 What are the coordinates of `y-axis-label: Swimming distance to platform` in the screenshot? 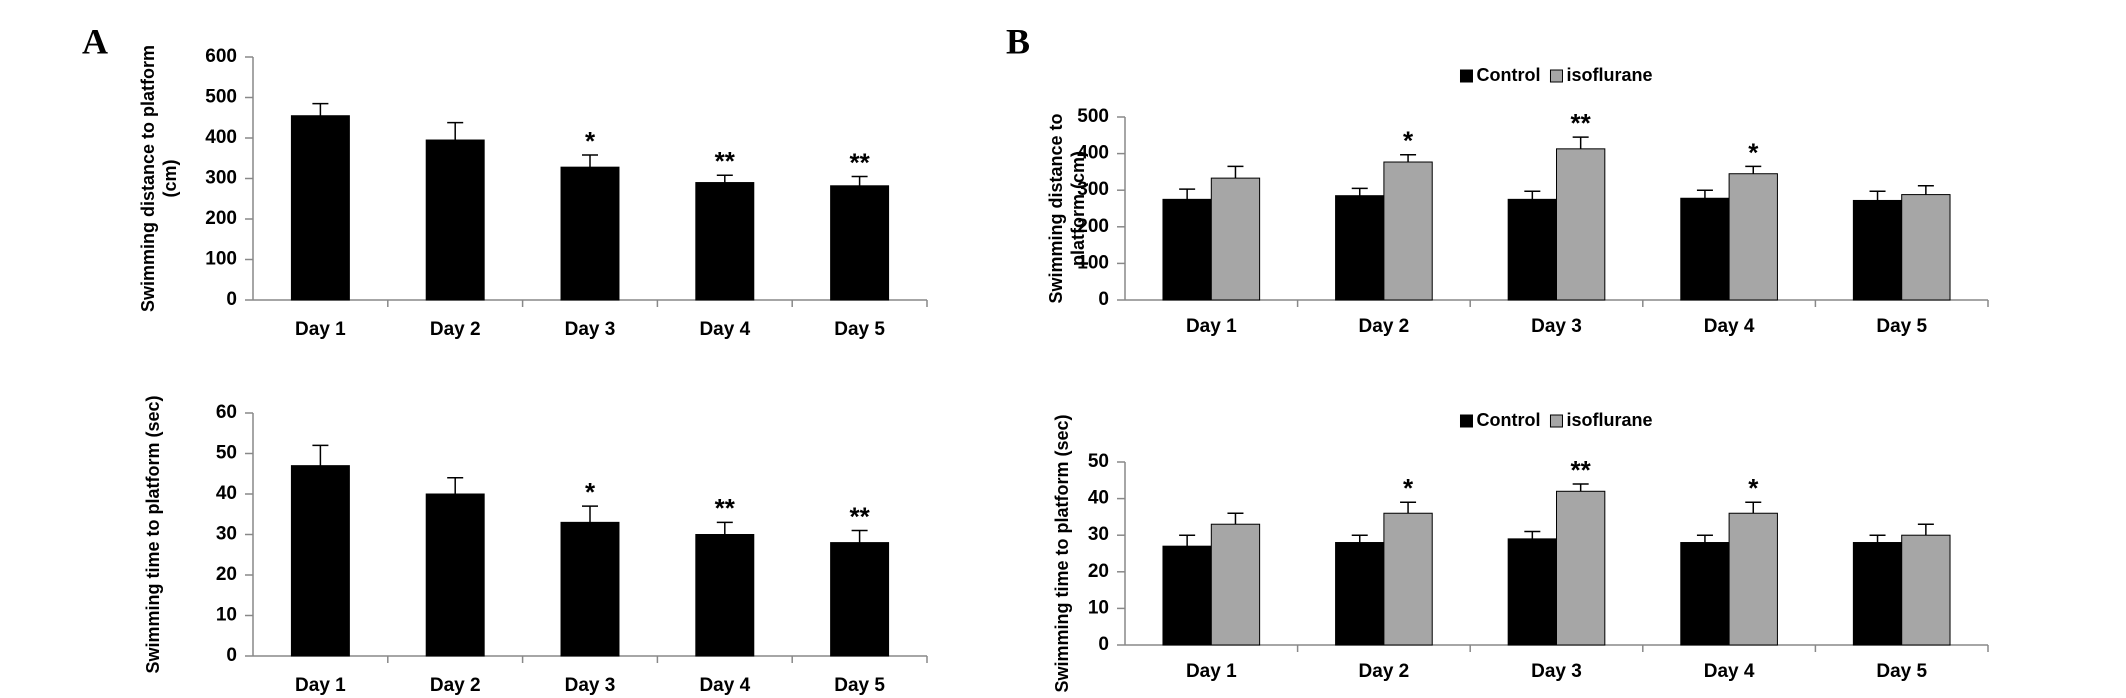 It's located at (148, 178).